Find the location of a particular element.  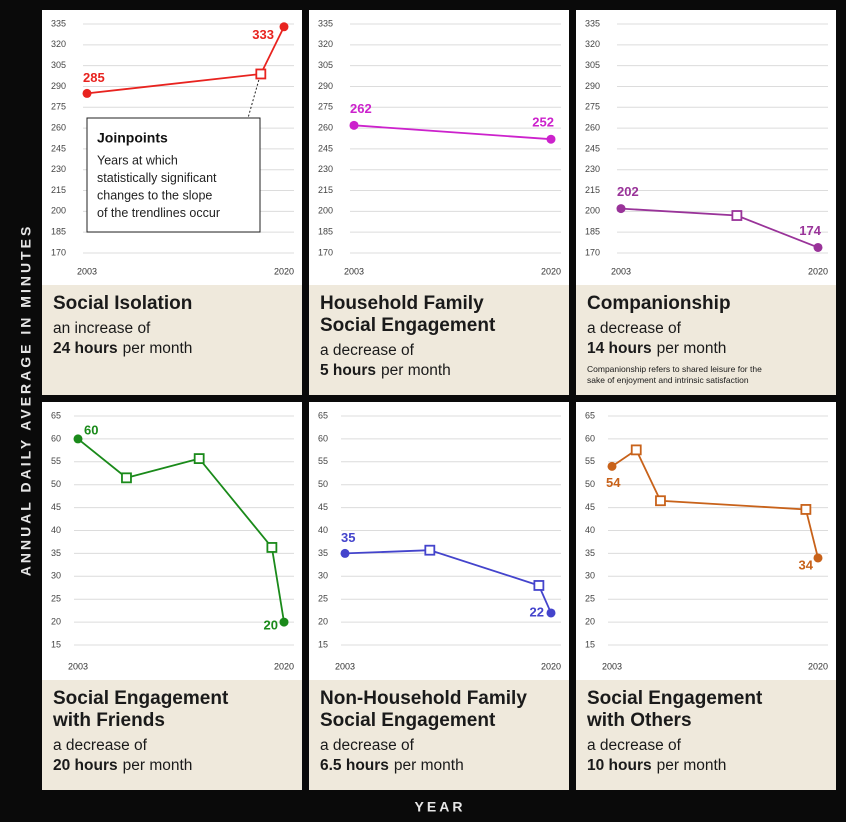

y-tick-label: 185 is located at coordinates (58, 232).